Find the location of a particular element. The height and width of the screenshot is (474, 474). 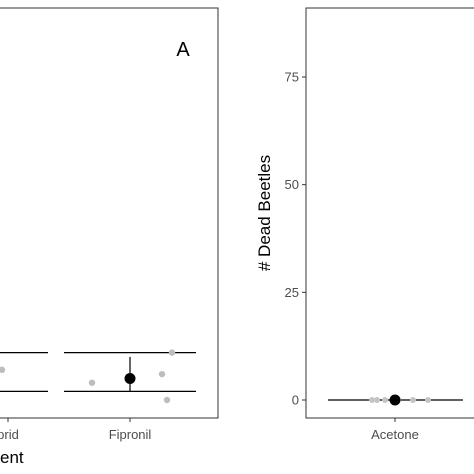

y-tick-label: 25 is located at coordinates (292, 292).